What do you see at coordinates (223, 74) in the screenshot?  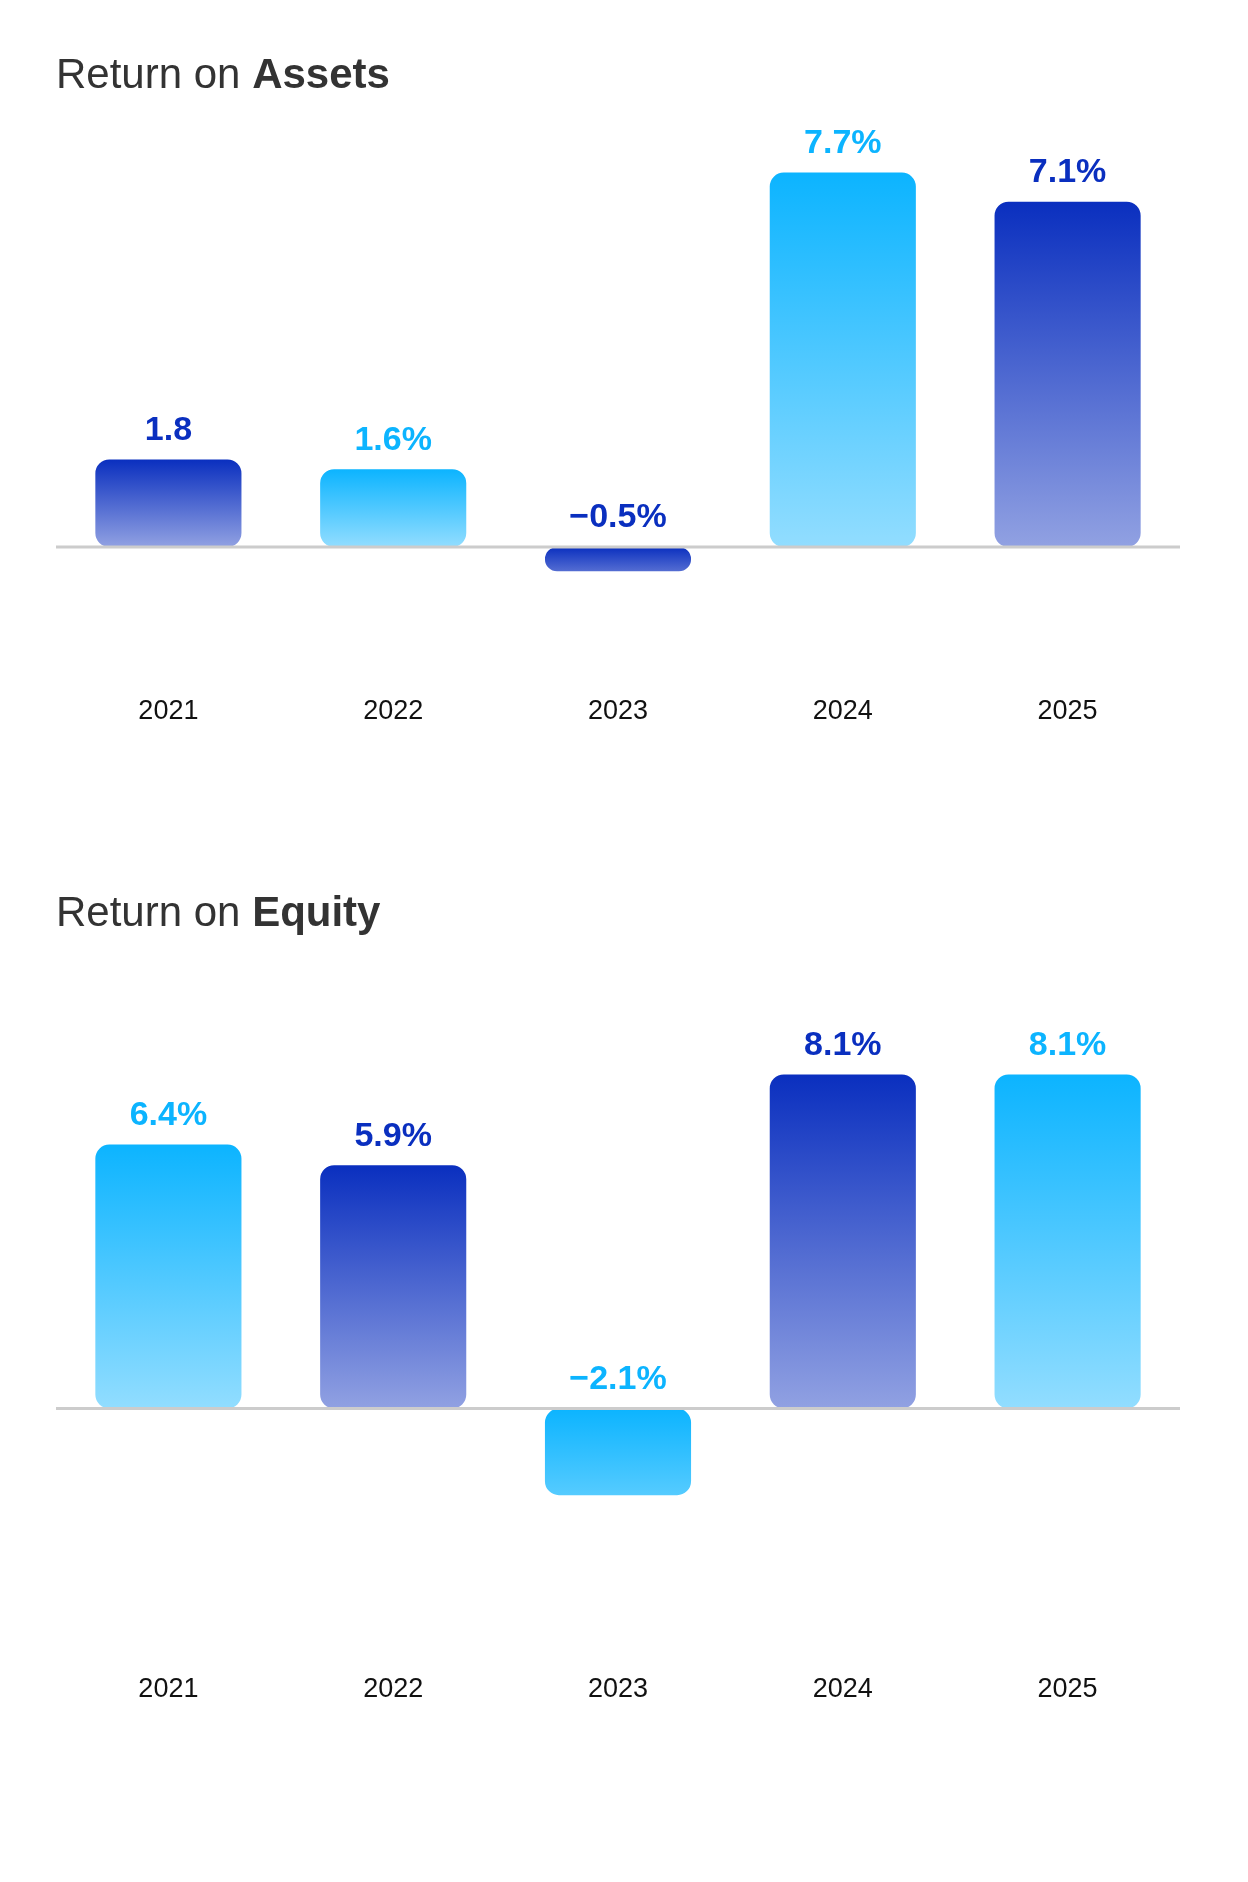 I see `chart-title: Return on Assets` at bounding box center [223, 74].